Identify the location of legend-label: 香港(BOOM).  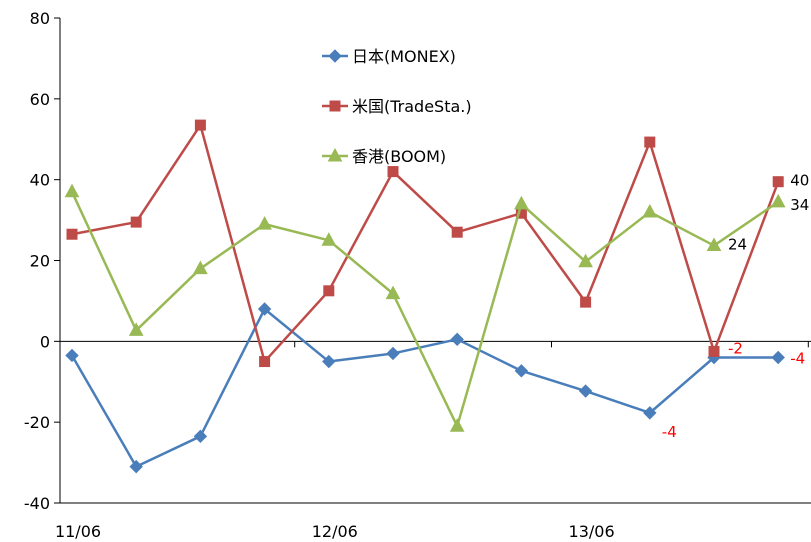
(399, 156).